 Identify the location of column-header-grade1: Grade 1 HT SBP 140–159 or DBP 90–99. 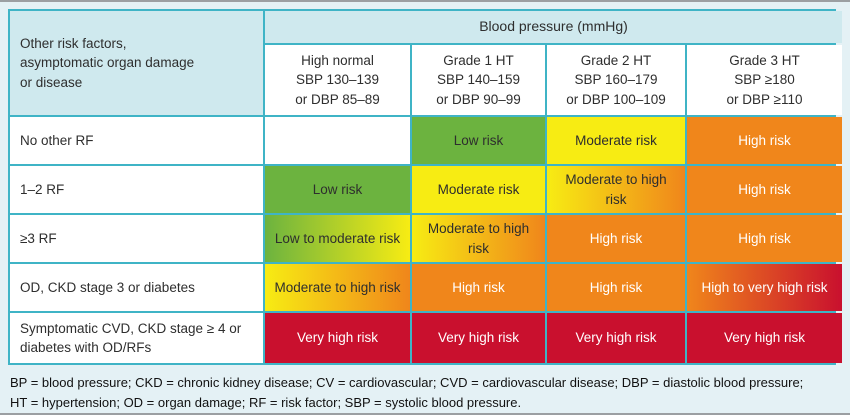
(478, 80).